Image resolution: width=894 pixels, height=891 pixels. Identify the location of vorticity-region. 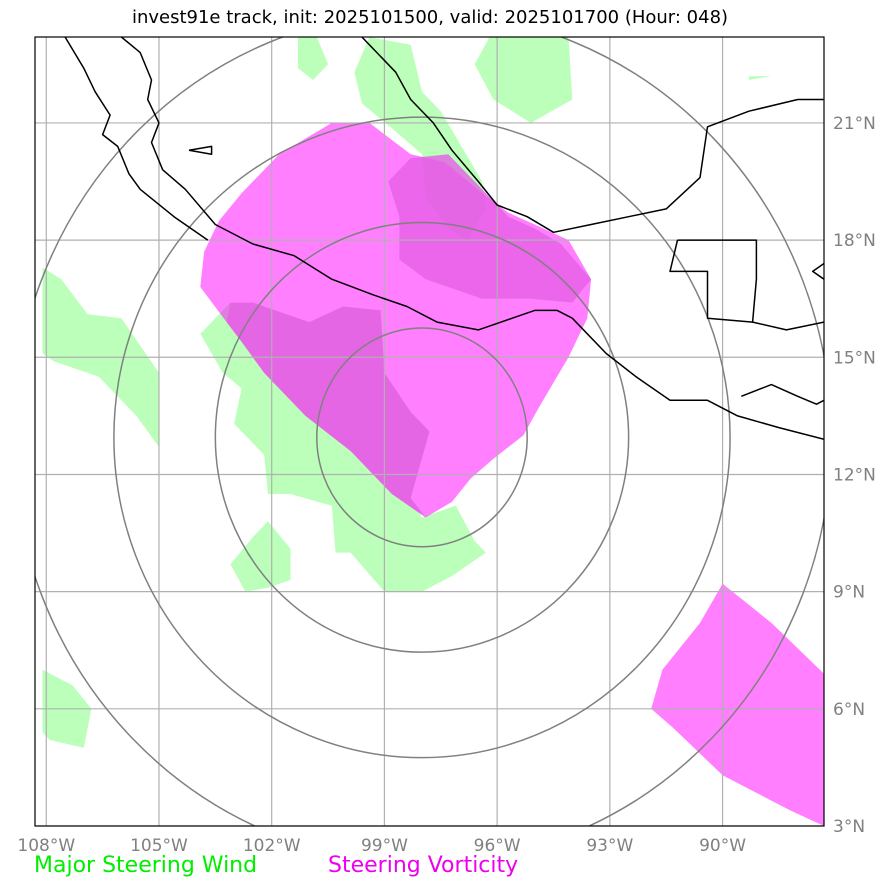
(737, 704).